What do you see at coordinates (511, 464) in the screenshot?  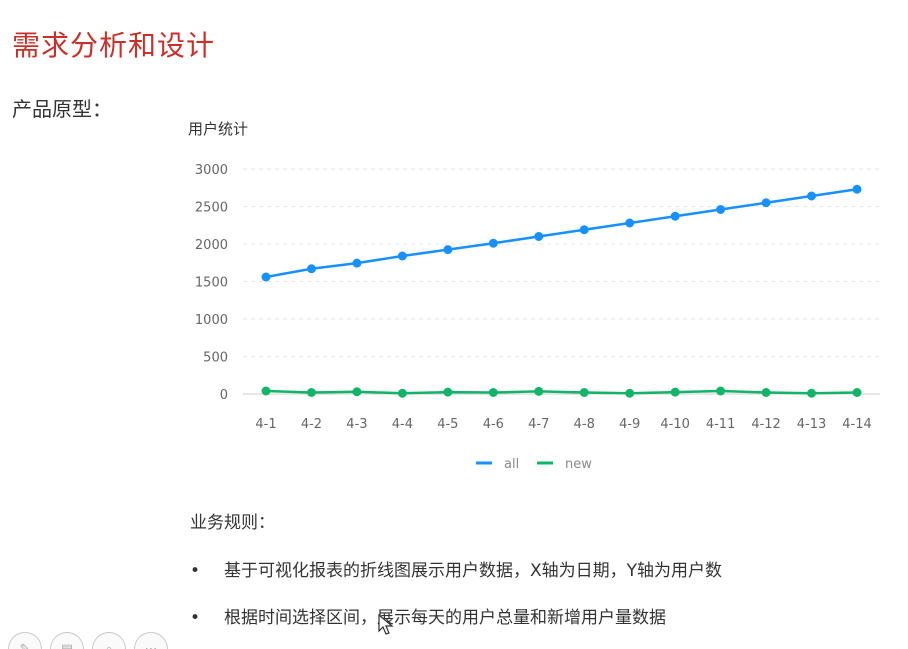 I see `legend-label-all: all` at bounding box center [511, 464].